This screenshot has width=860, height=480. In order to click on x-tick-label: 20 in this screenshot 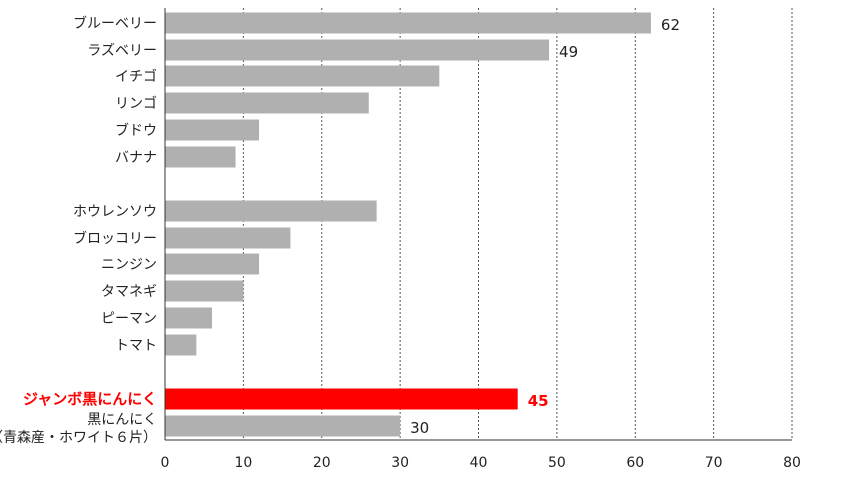, I will do `click(322, 463)`.